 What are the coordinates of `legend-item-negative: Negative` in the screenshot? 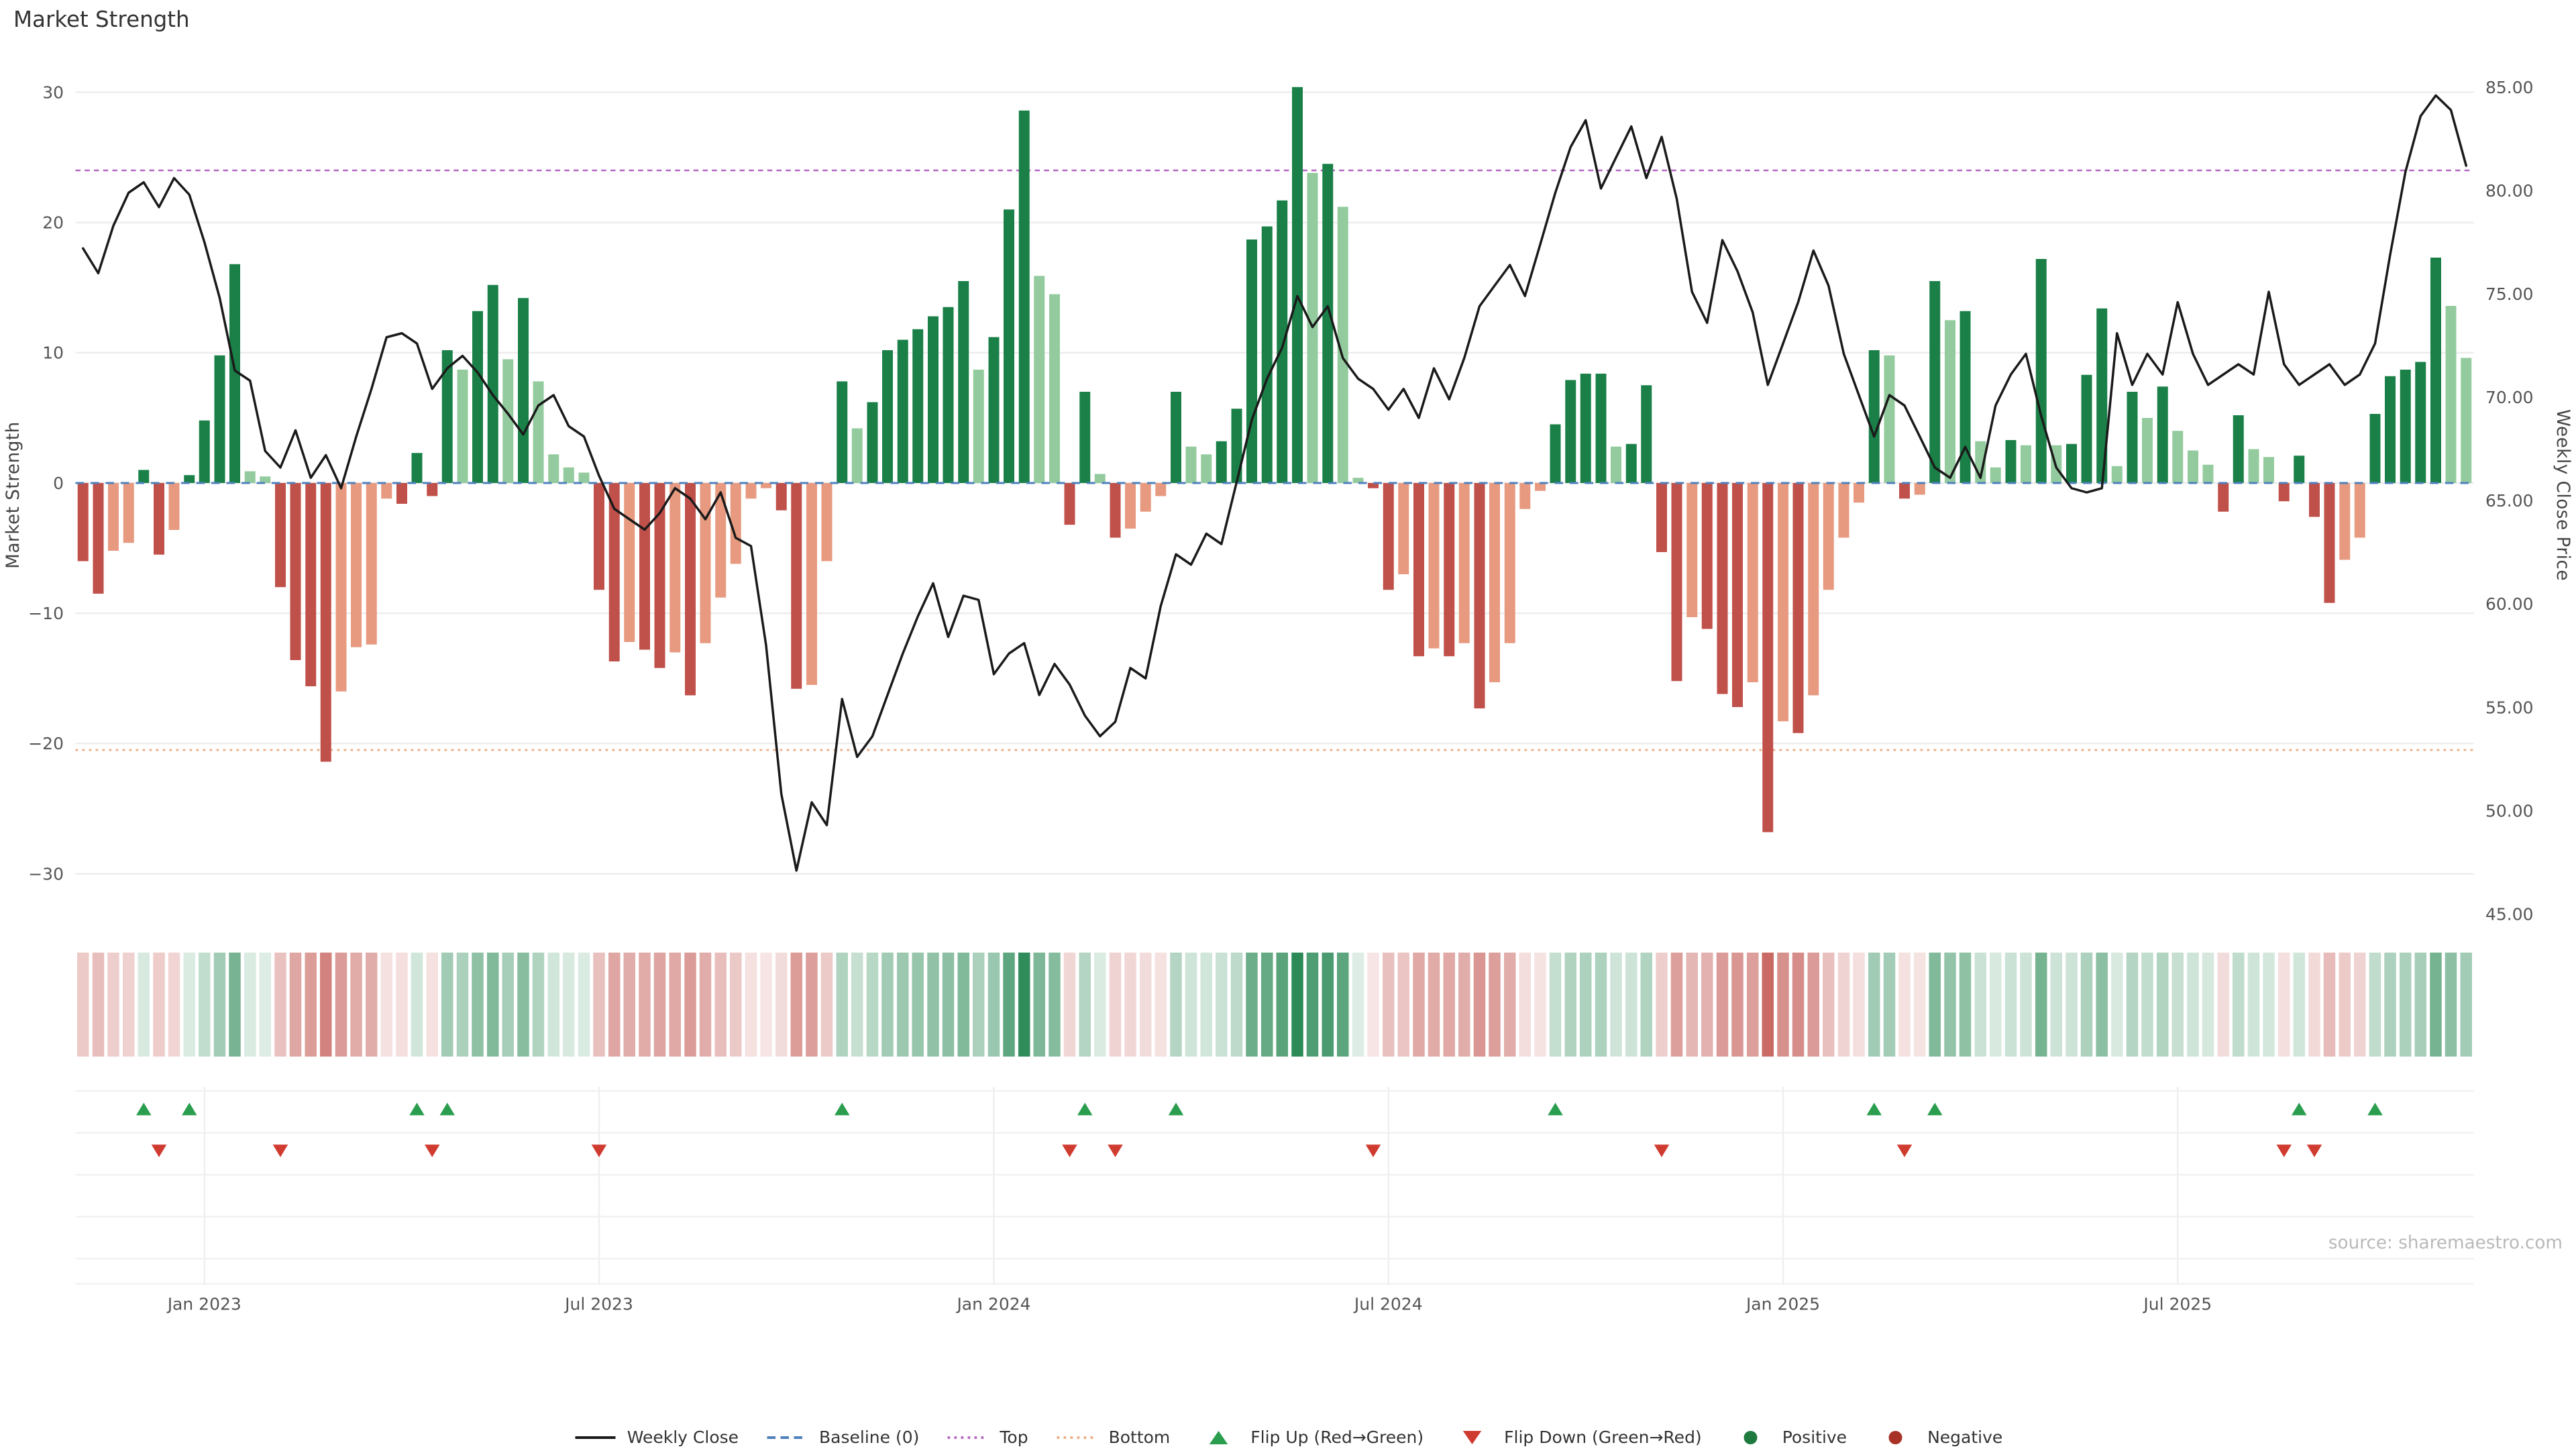 It's located at (1938, 1438).